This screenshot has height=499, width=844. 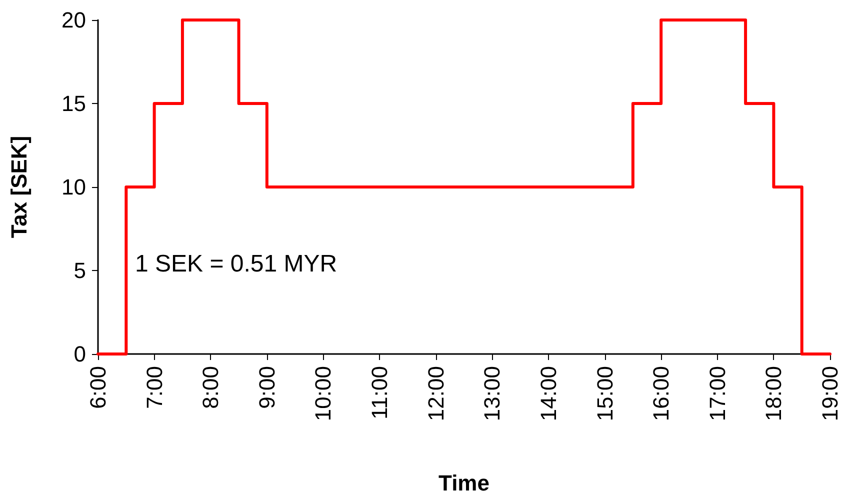 I want to click on x-tick-label: 14:00, so click(x=548, y=394).